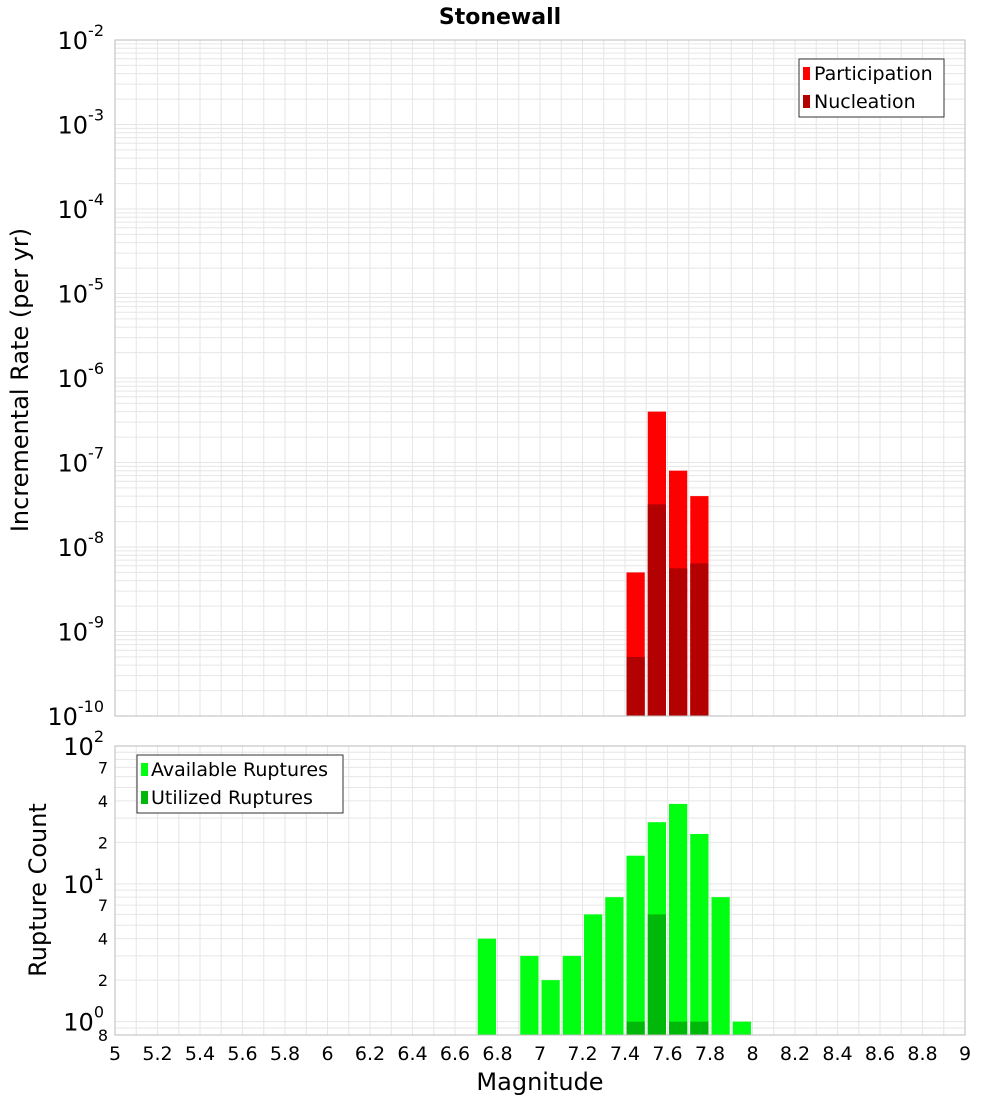  Describe the element at coordinates (115, 1054) in the screenshot. I see `x-tick-label: 5` at that location.